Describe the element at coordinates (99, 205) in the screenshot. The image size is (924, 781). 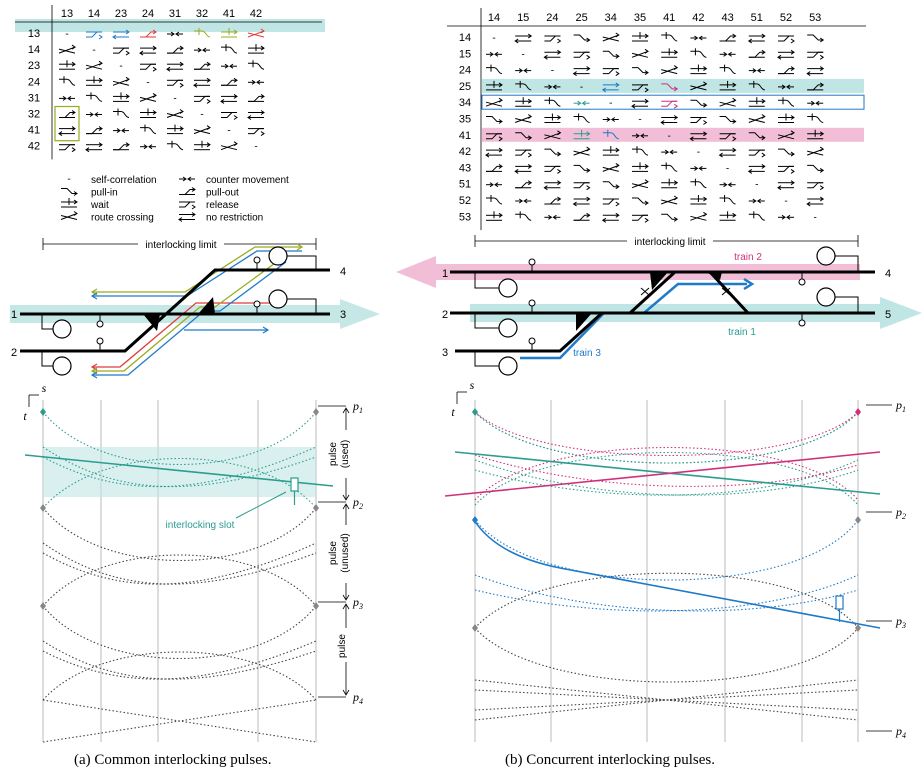
I see `legend-wait: wait` at that location.